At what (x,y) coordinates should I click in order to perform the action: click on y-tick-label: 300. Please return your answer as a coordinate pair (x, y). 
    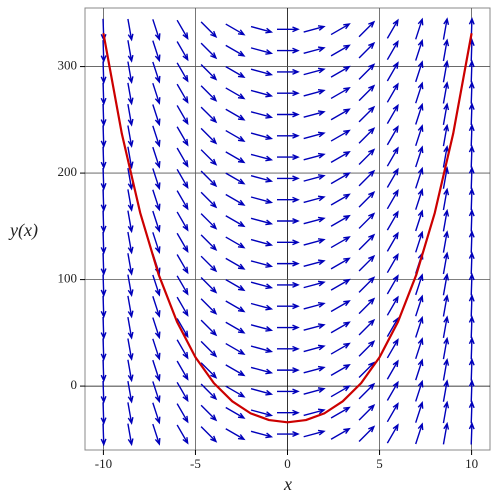
    Looking at the image, I should click on (68, 65).